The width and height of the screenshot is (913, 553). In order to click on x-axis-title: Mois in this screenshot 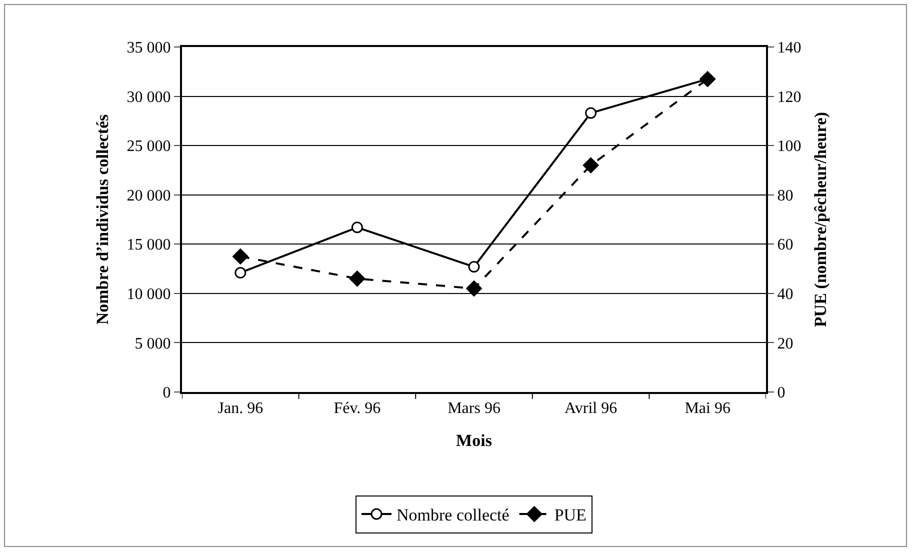, I will do `click(474, 440)`.